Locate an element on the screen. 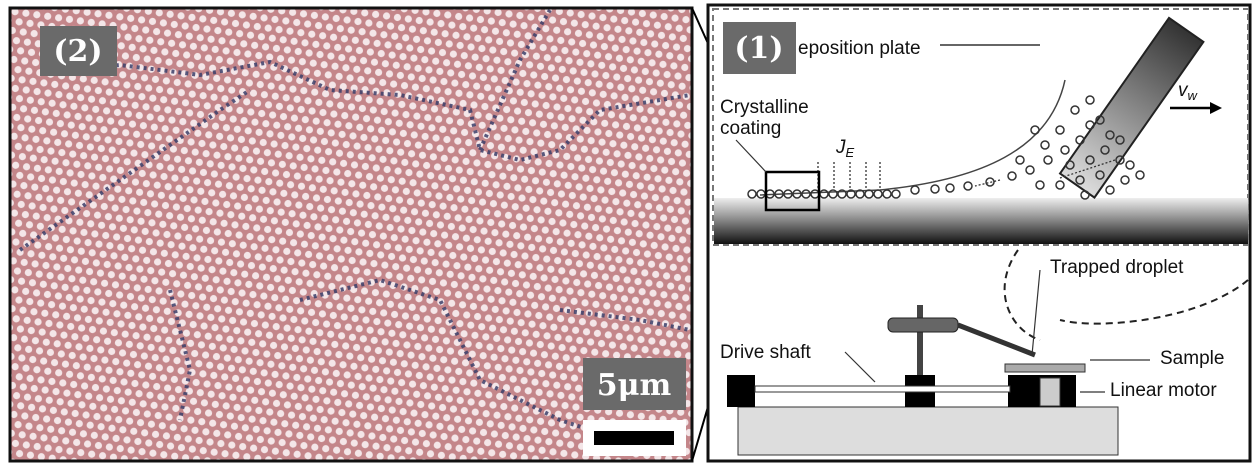 The image size is (1252, 464). symbol: v is located at coordinates (1183, 90).